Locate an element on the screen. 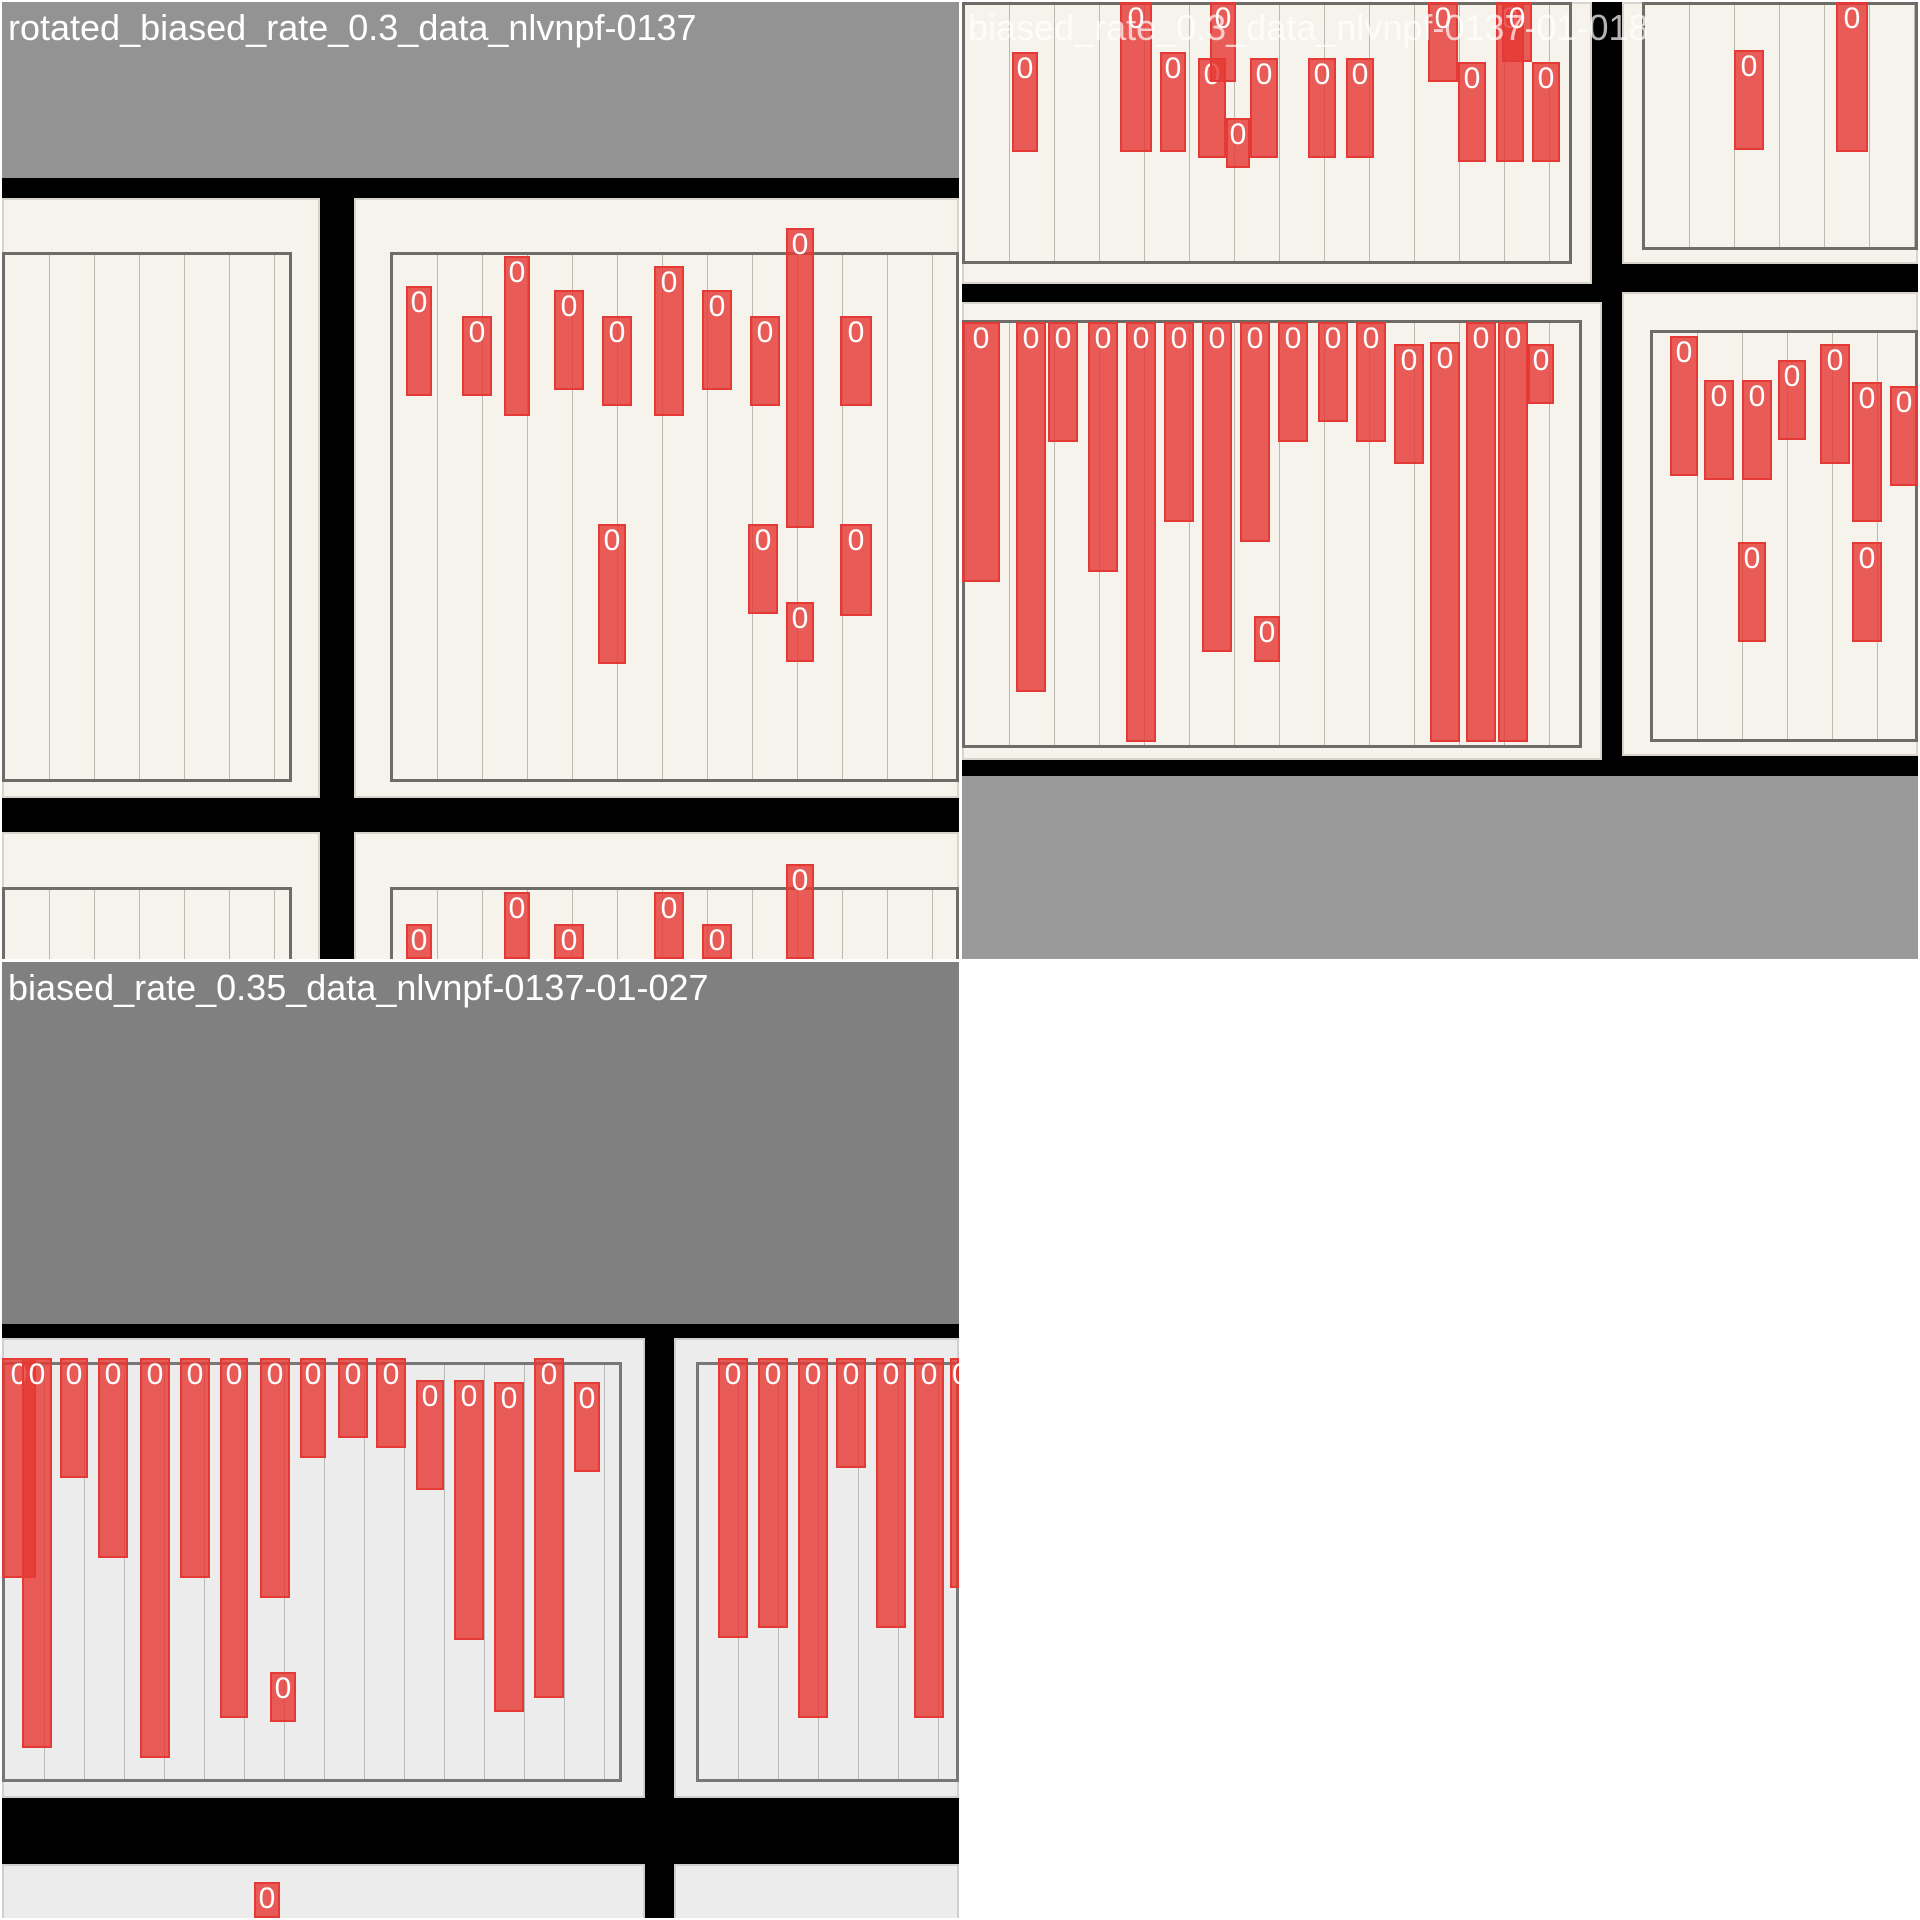  tile-caption: biased_rate_0.35_data_nlvnpf-0137-01-027 is located at coordinates (358, 987).